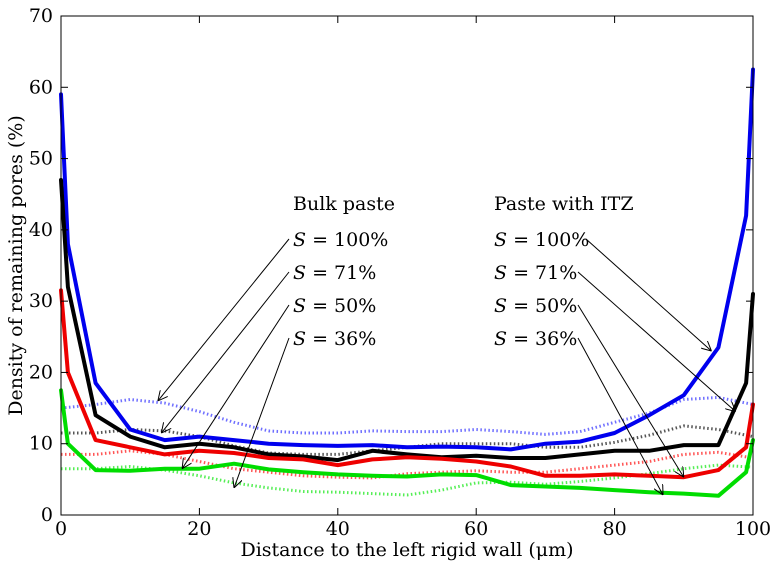 The width and height of the screenshot is (774, 562). Describe the element at coordinates (41, 372) in the screenshot. I see `y-tick-label: 20` at that location.